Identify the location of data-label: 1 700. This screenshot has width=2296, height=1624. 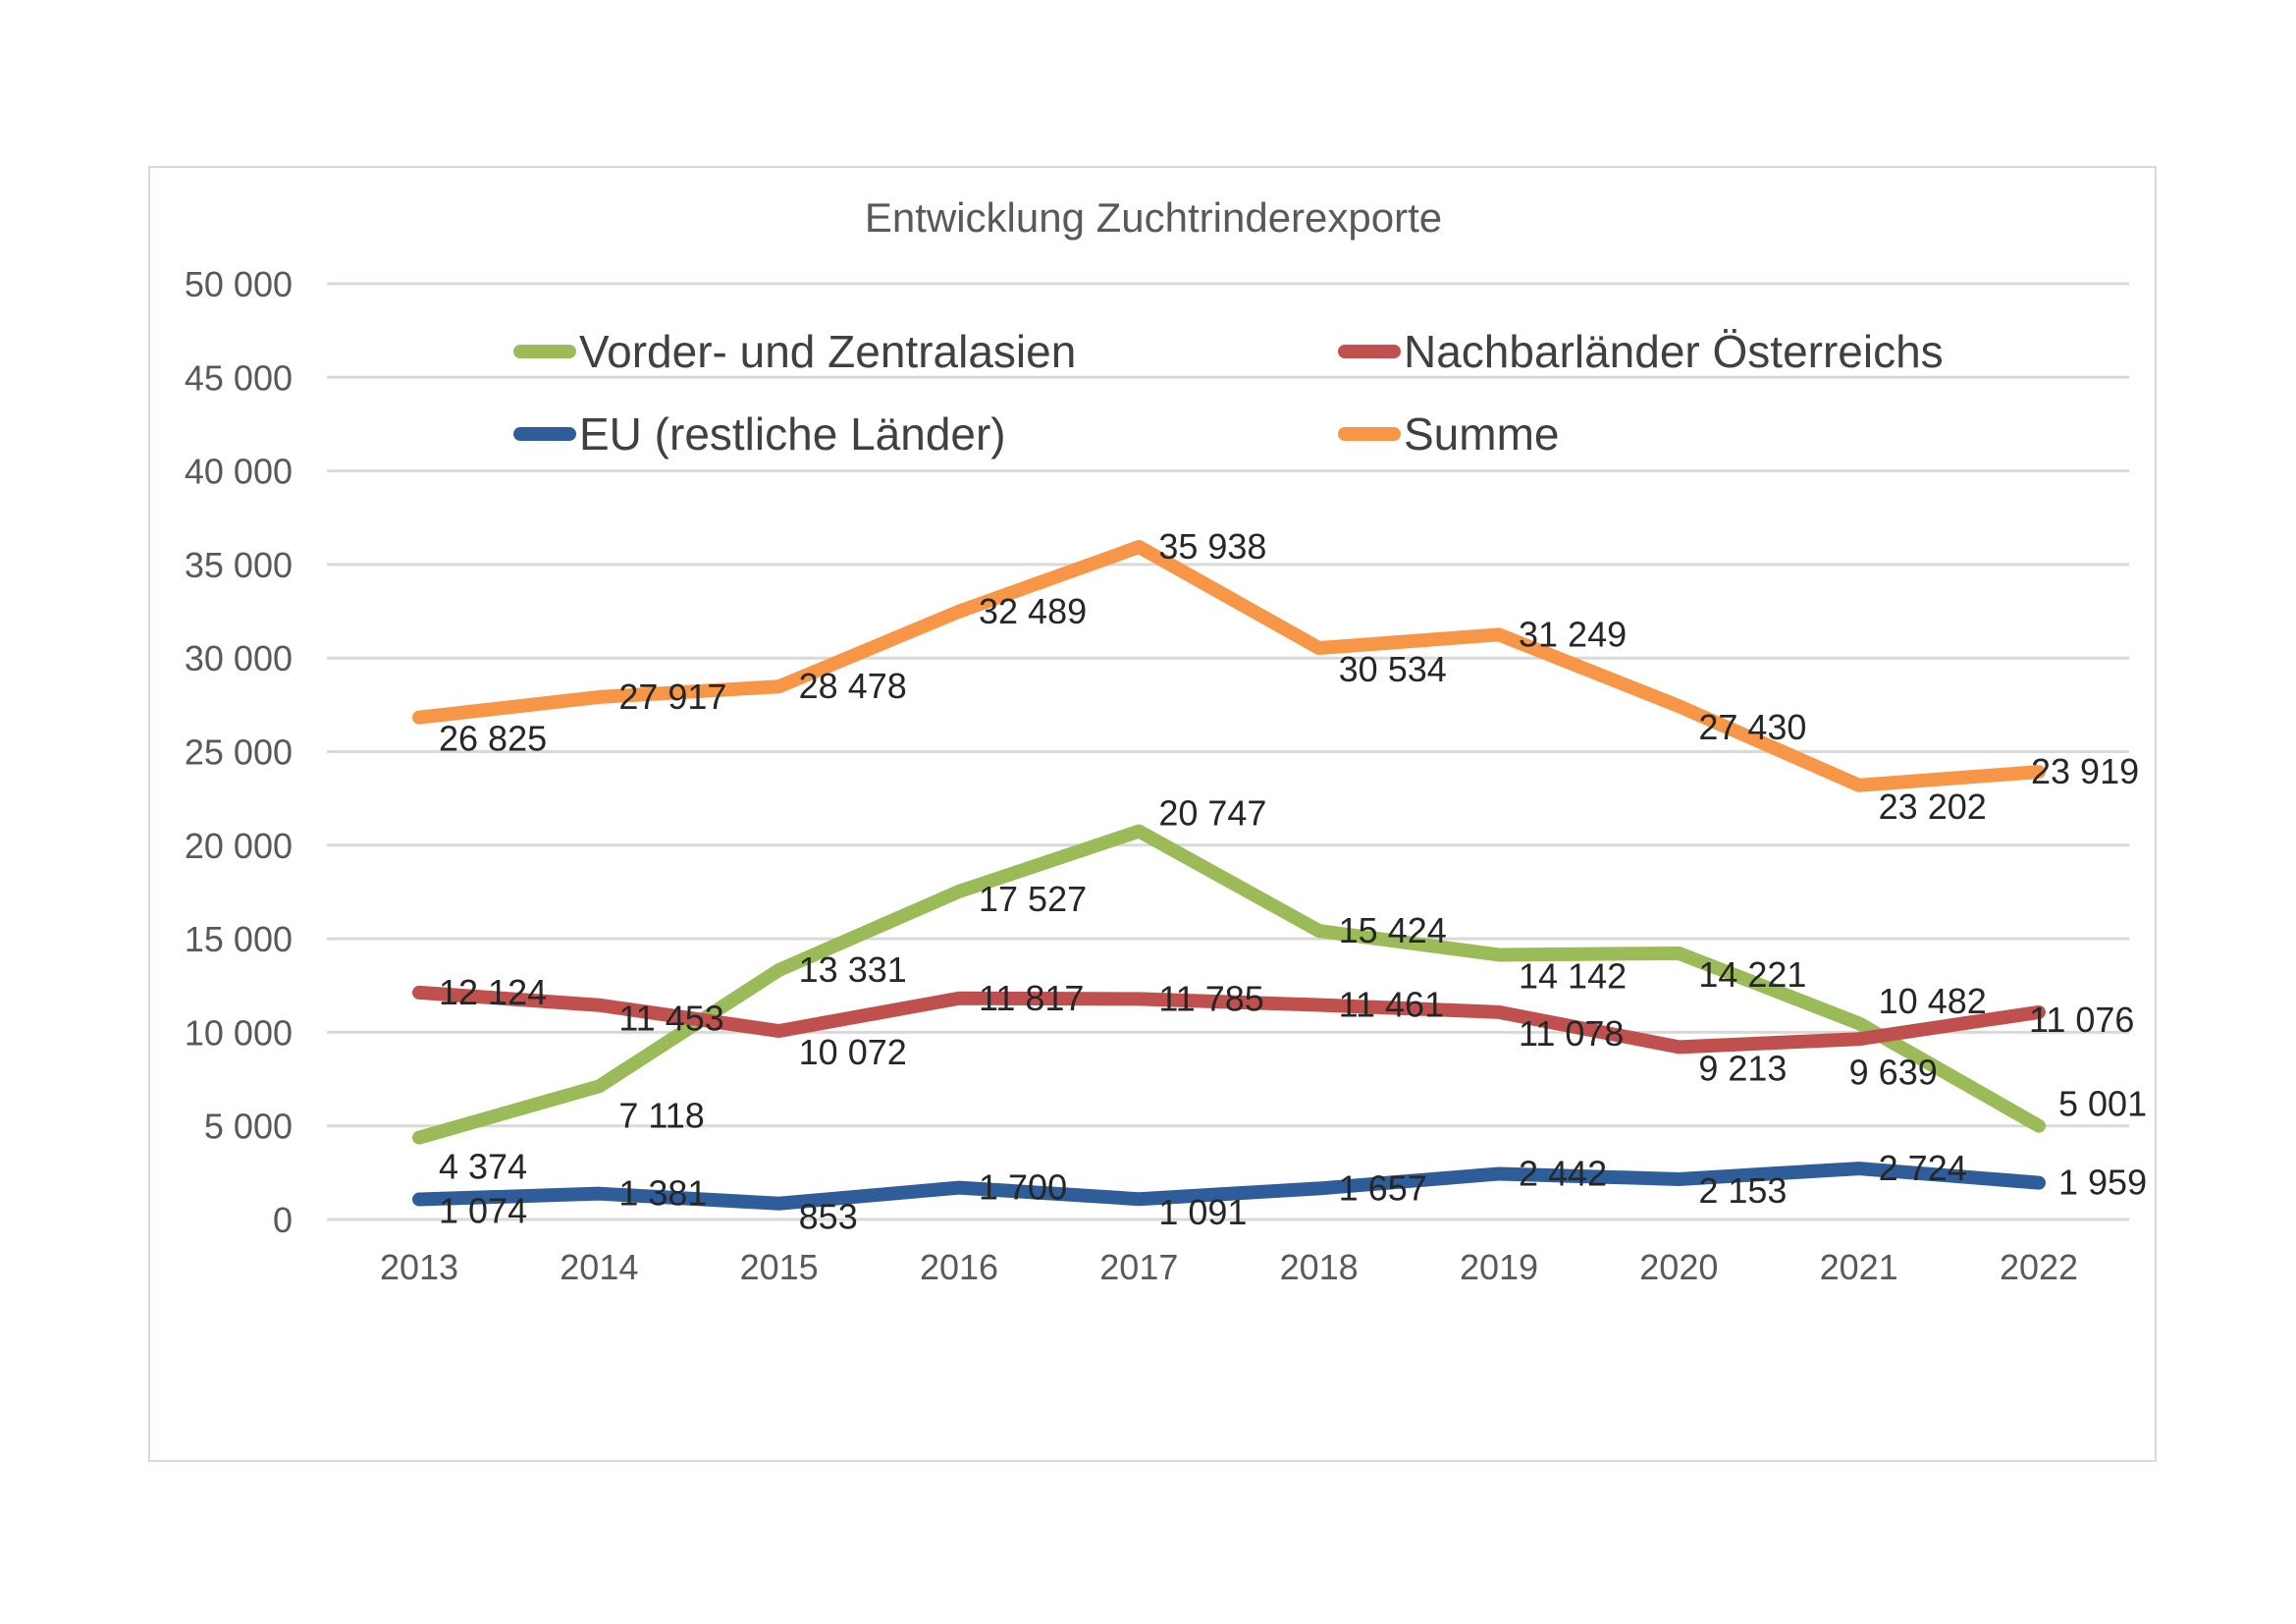
(1023, 1187).